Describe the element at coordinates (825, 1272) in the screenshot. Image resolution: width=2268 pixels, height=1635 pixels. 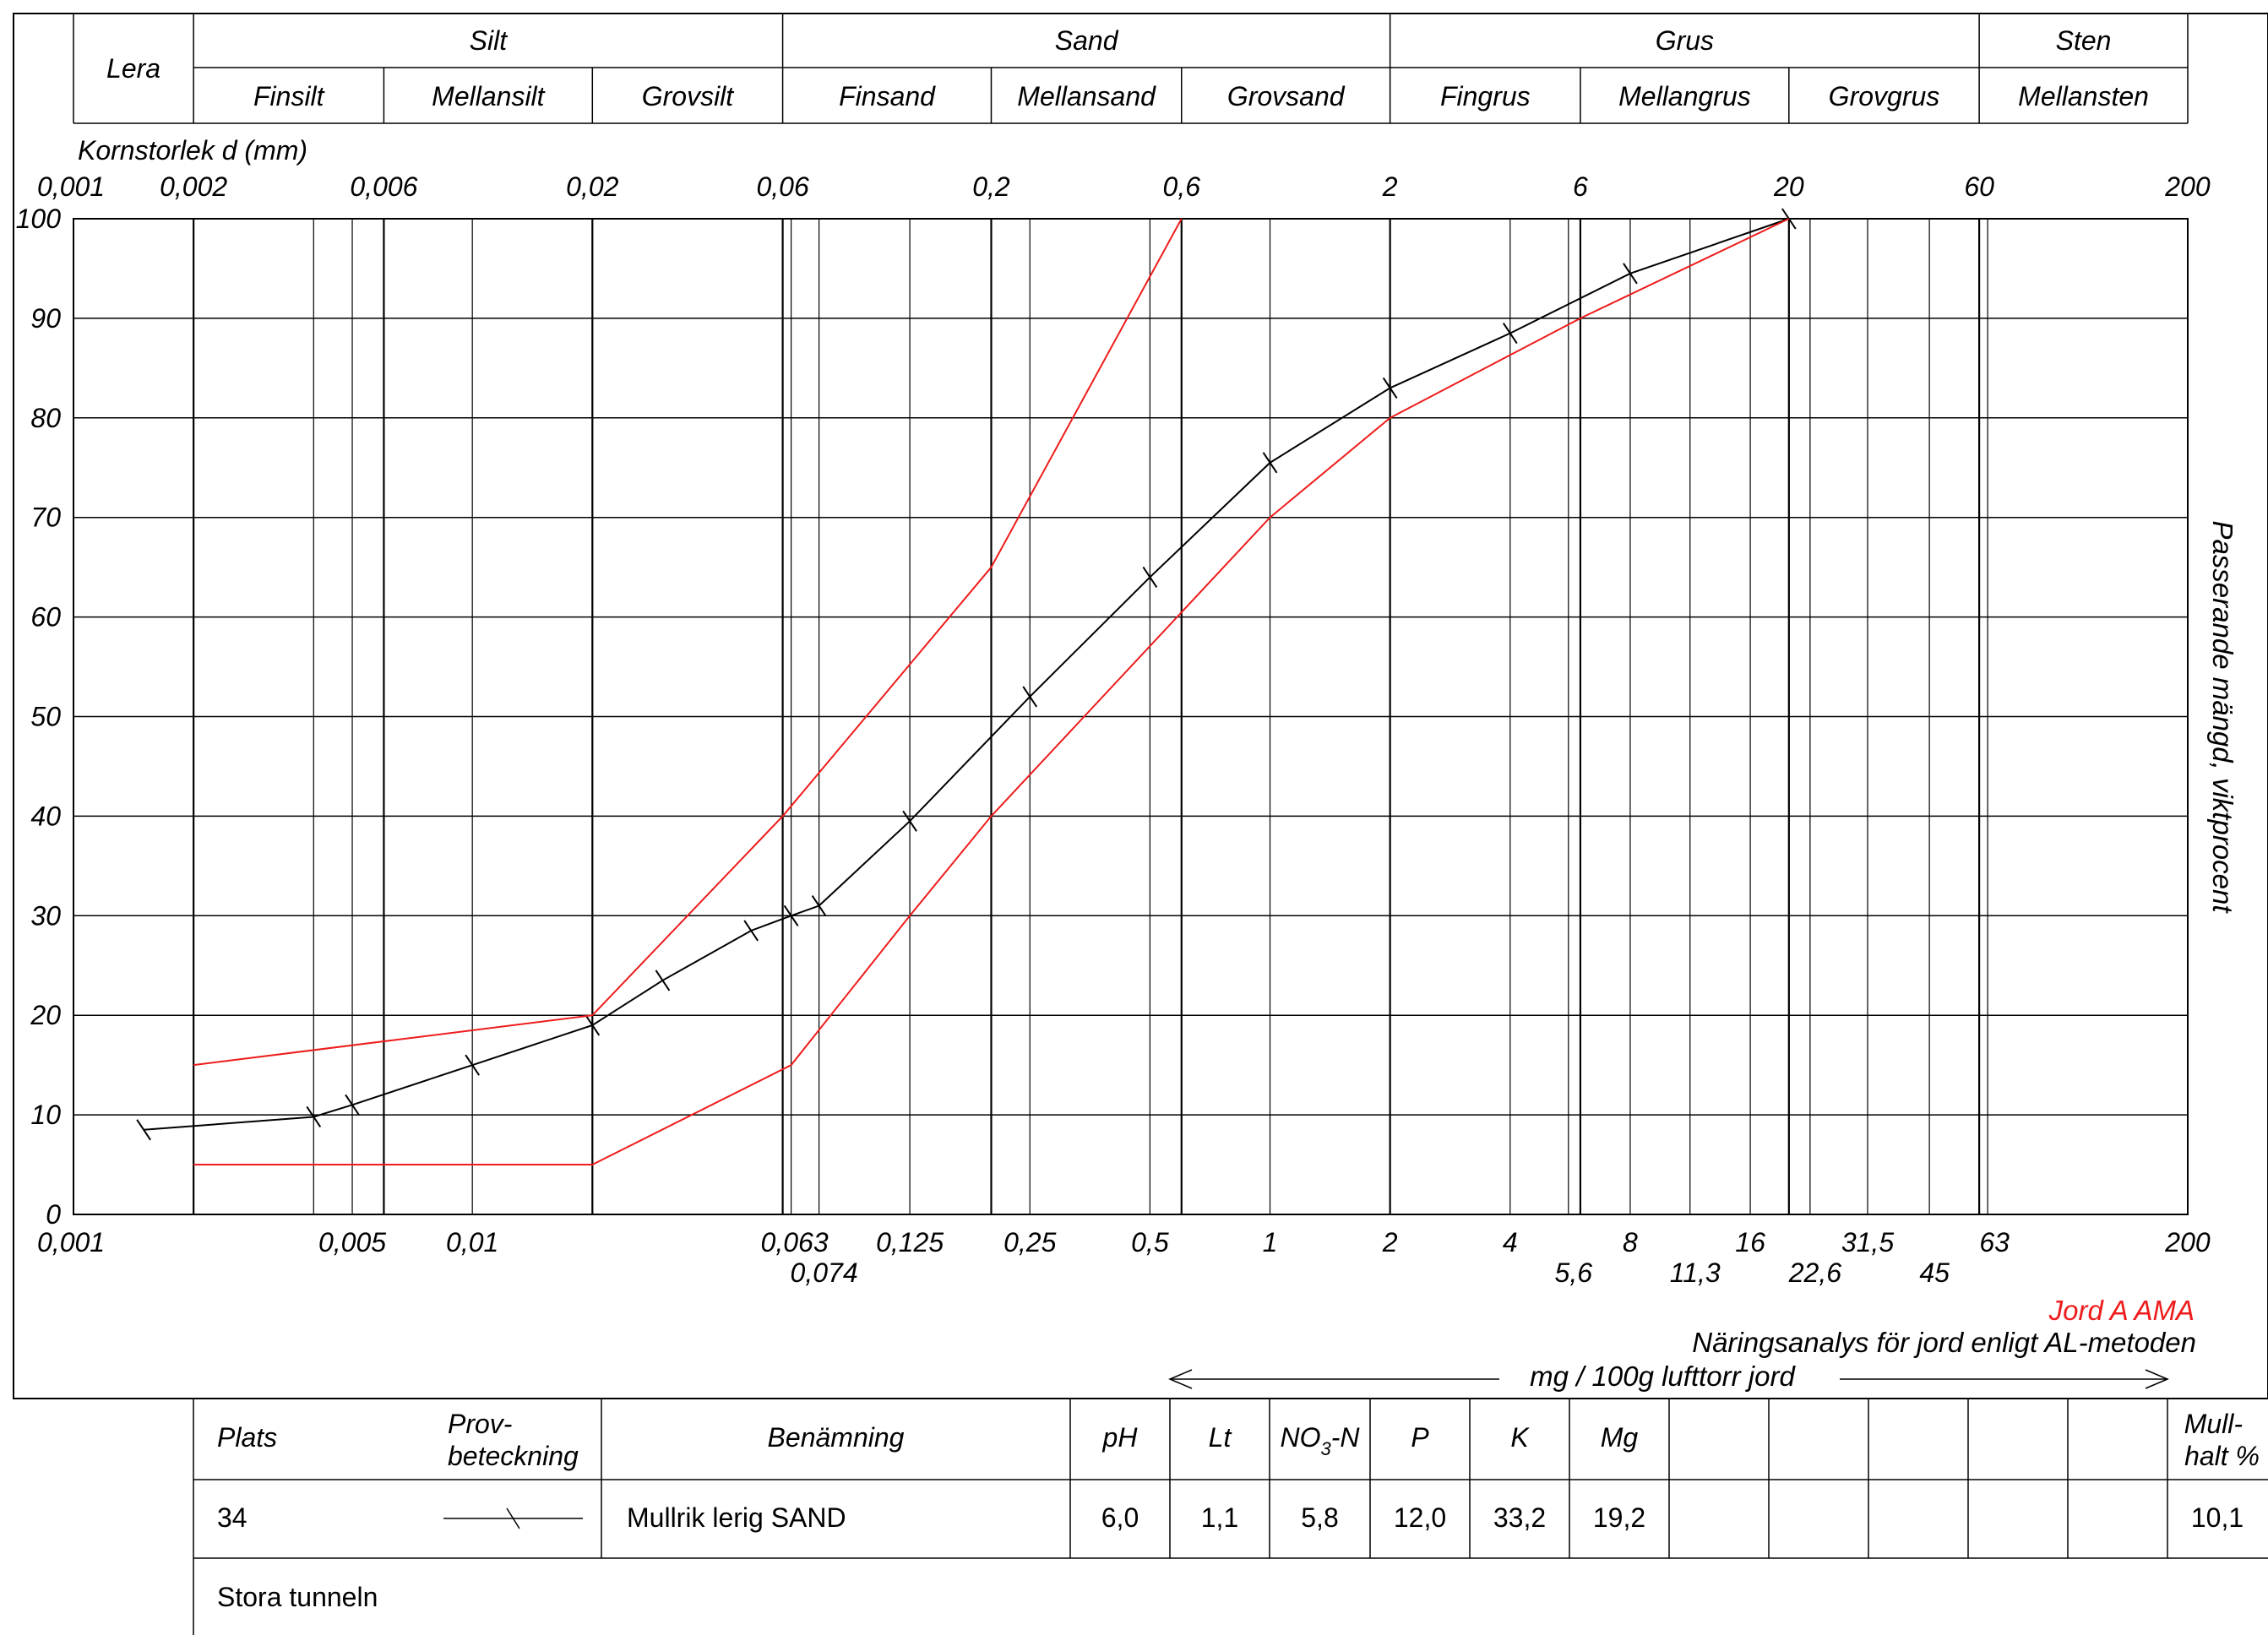
I see `bottom-tick-label-2: 0,074` at that location.